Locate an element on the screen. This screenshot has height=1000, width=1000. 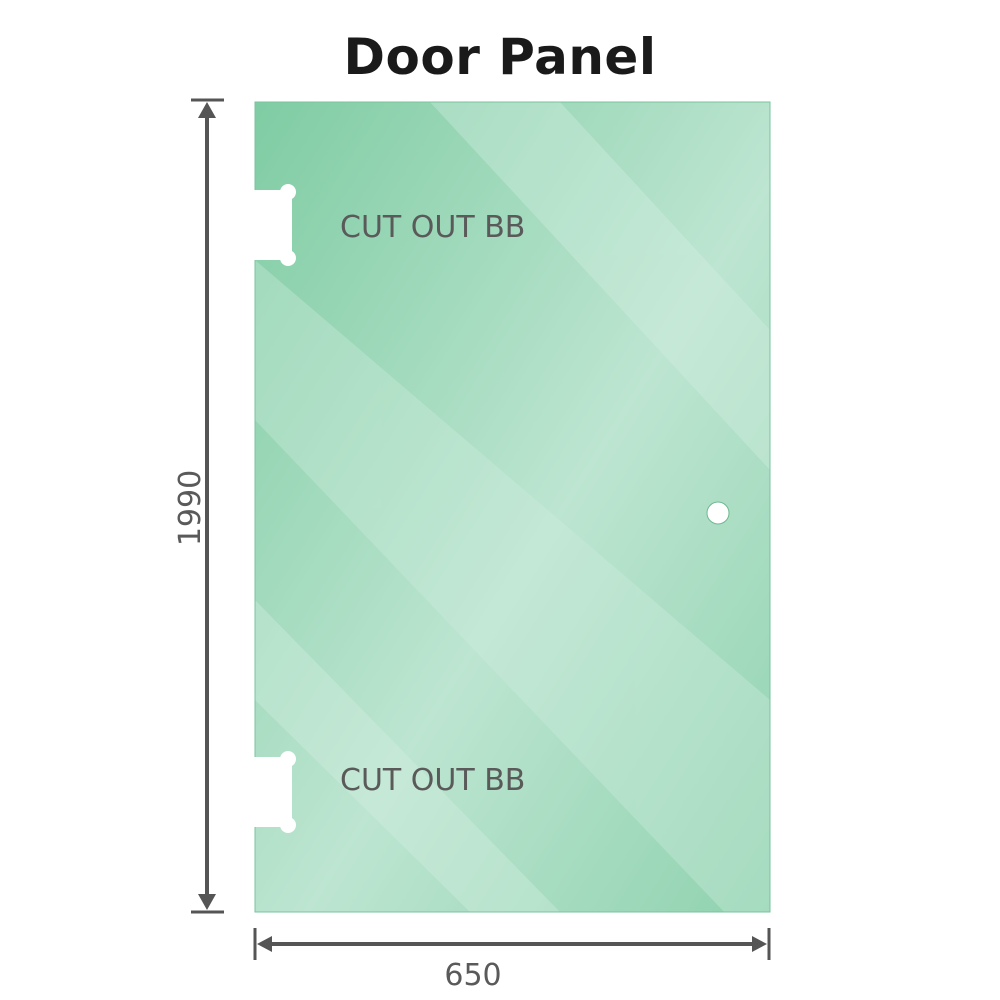
arrow-up-icon is located at coordinates (207, 110).